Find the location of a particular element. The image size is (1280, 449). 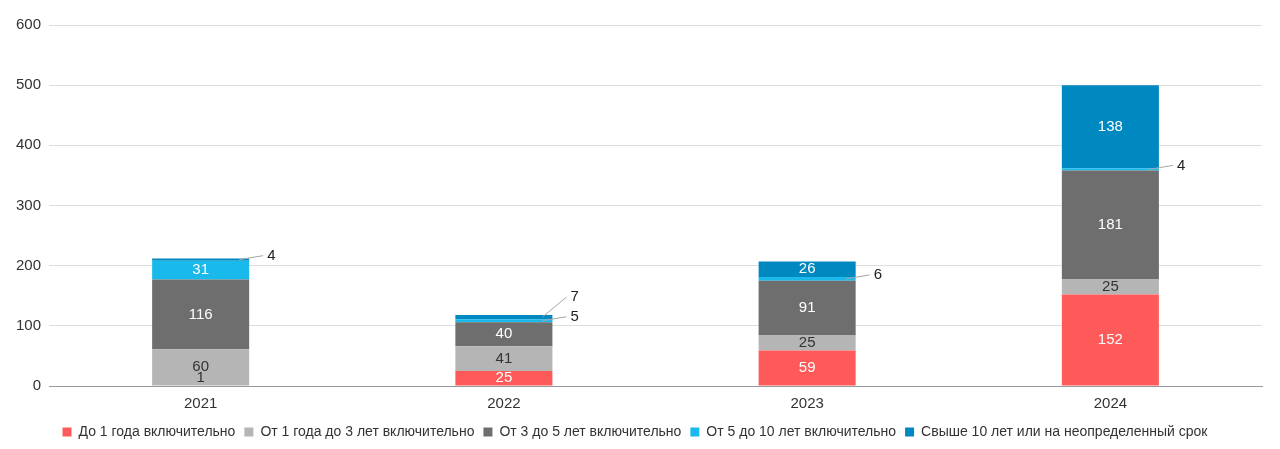

y-tick-label: 500 is located at coordinates (29, 84).